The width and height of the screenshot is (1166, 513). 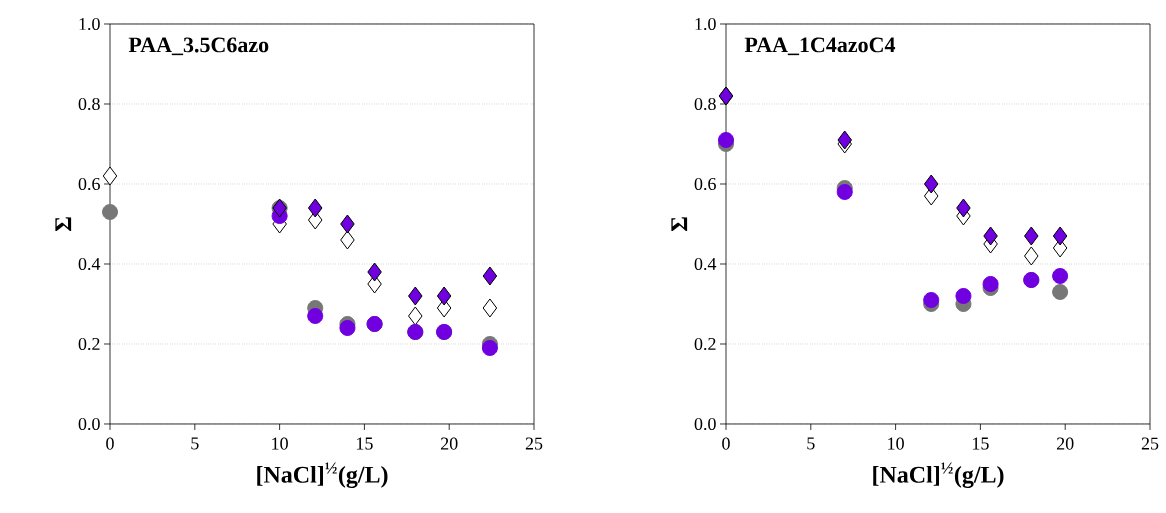 I want to click on text: PAA_1C4azoC4, so click(x=820, y=46).